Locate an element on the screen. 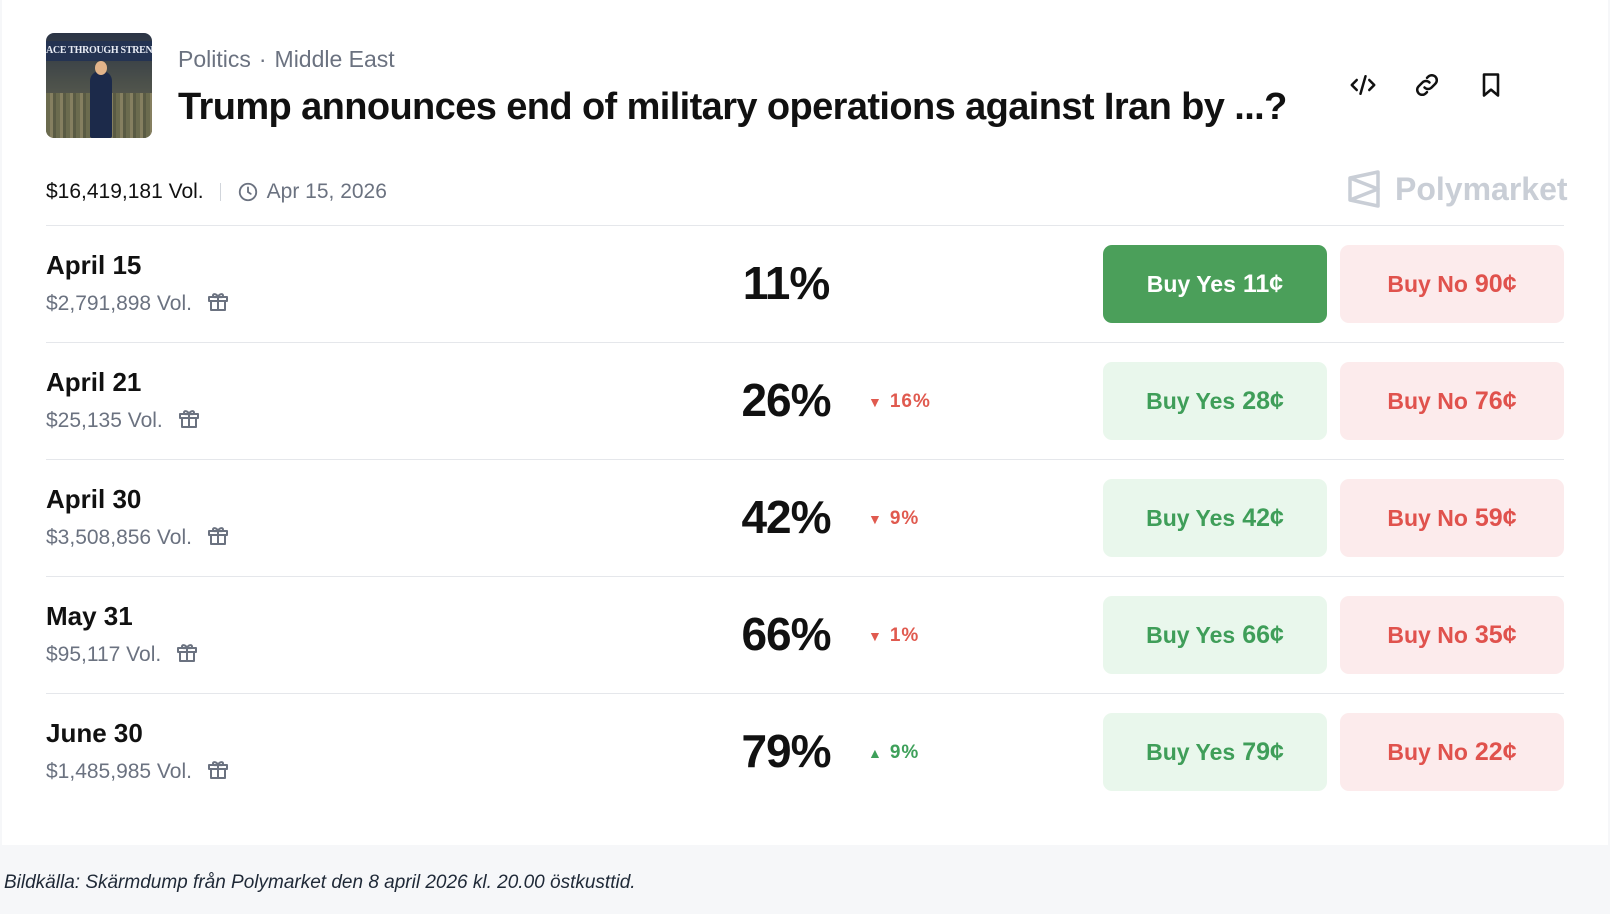 The width and height of the screenshot is (1610, 914). buy-yes-button: Buy Yes 79¢ is located at coordinates (1215, 752).